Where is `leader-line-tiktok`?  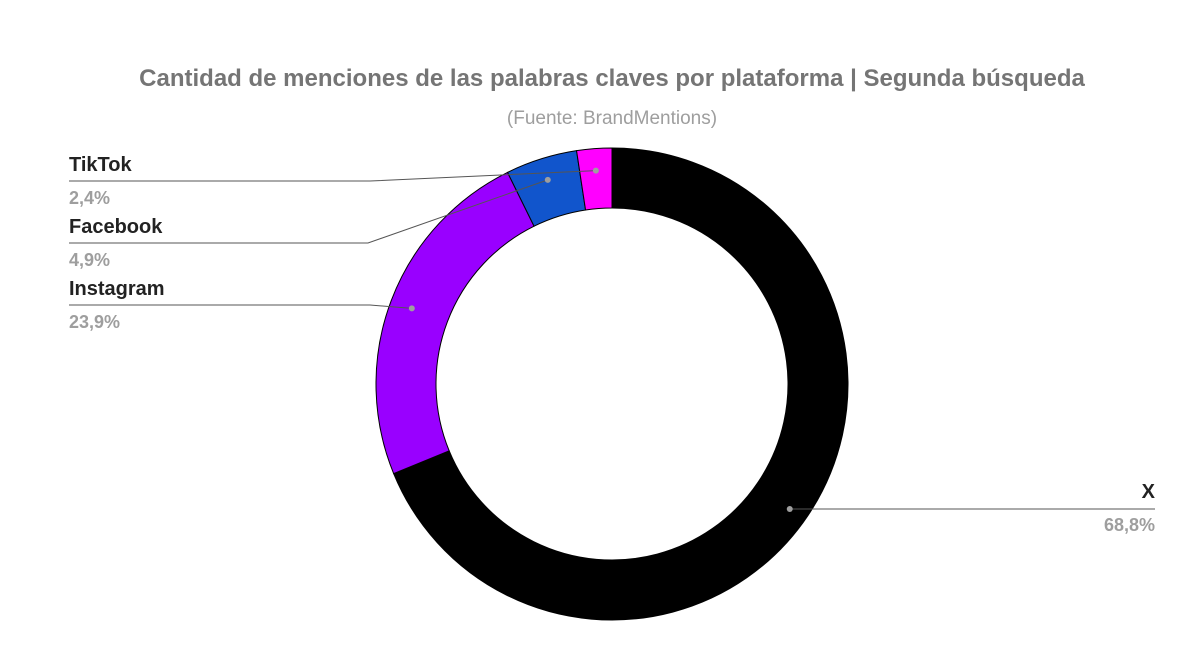 leader-line-tiktok is located at coordinates (332, 176).